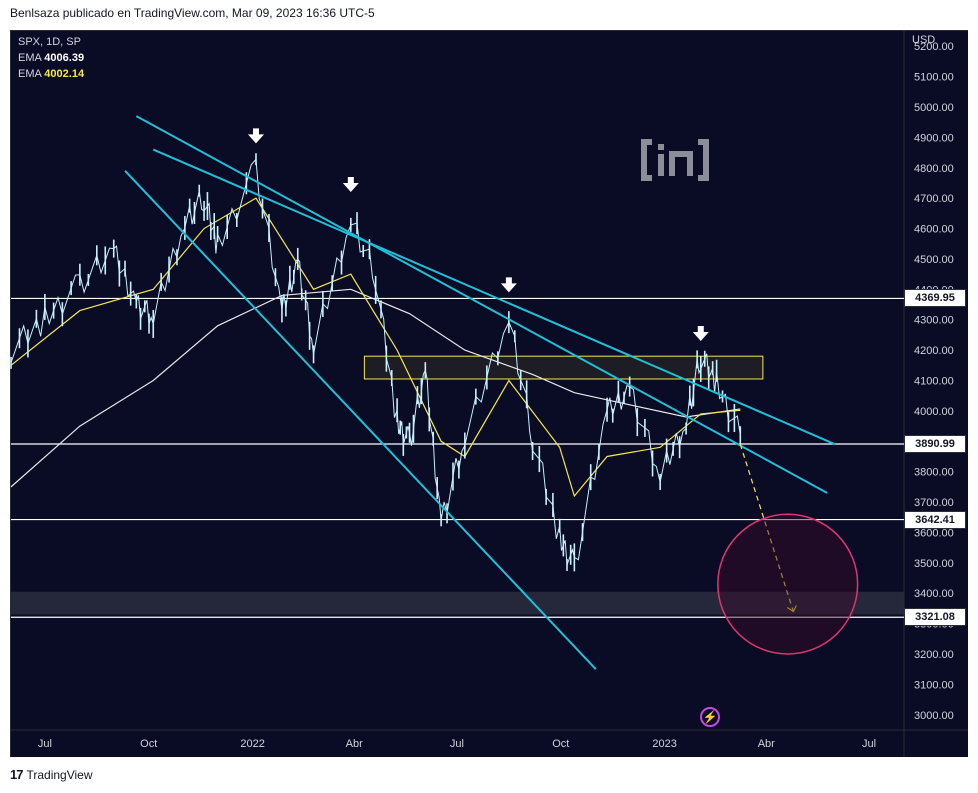 Image resolution: width=978 pixels, height=793 pixels. What do you see at coordinates (935, 617) in the screenshot?
I see `price-level-tag: 3321.08` at bounding box center [935, 617].